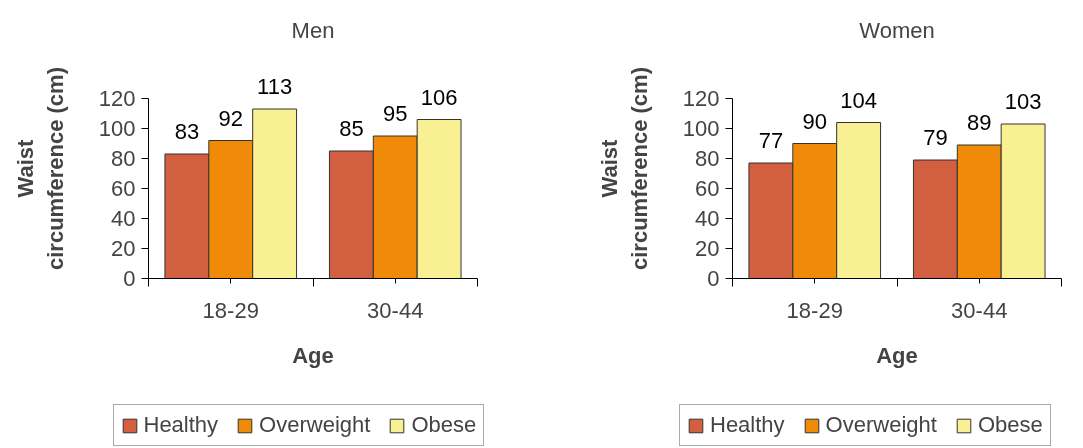 This screenshot has width=1083, height=448. Describe the element at coordinates (1023, 101) in the screenshot. I see `data-label: 103` at that location.